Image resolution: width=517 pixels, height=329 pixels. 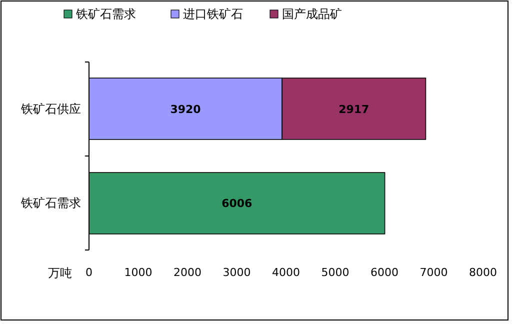 I want to click on x-axis-title: 万吨, so click(x=60, y=273).